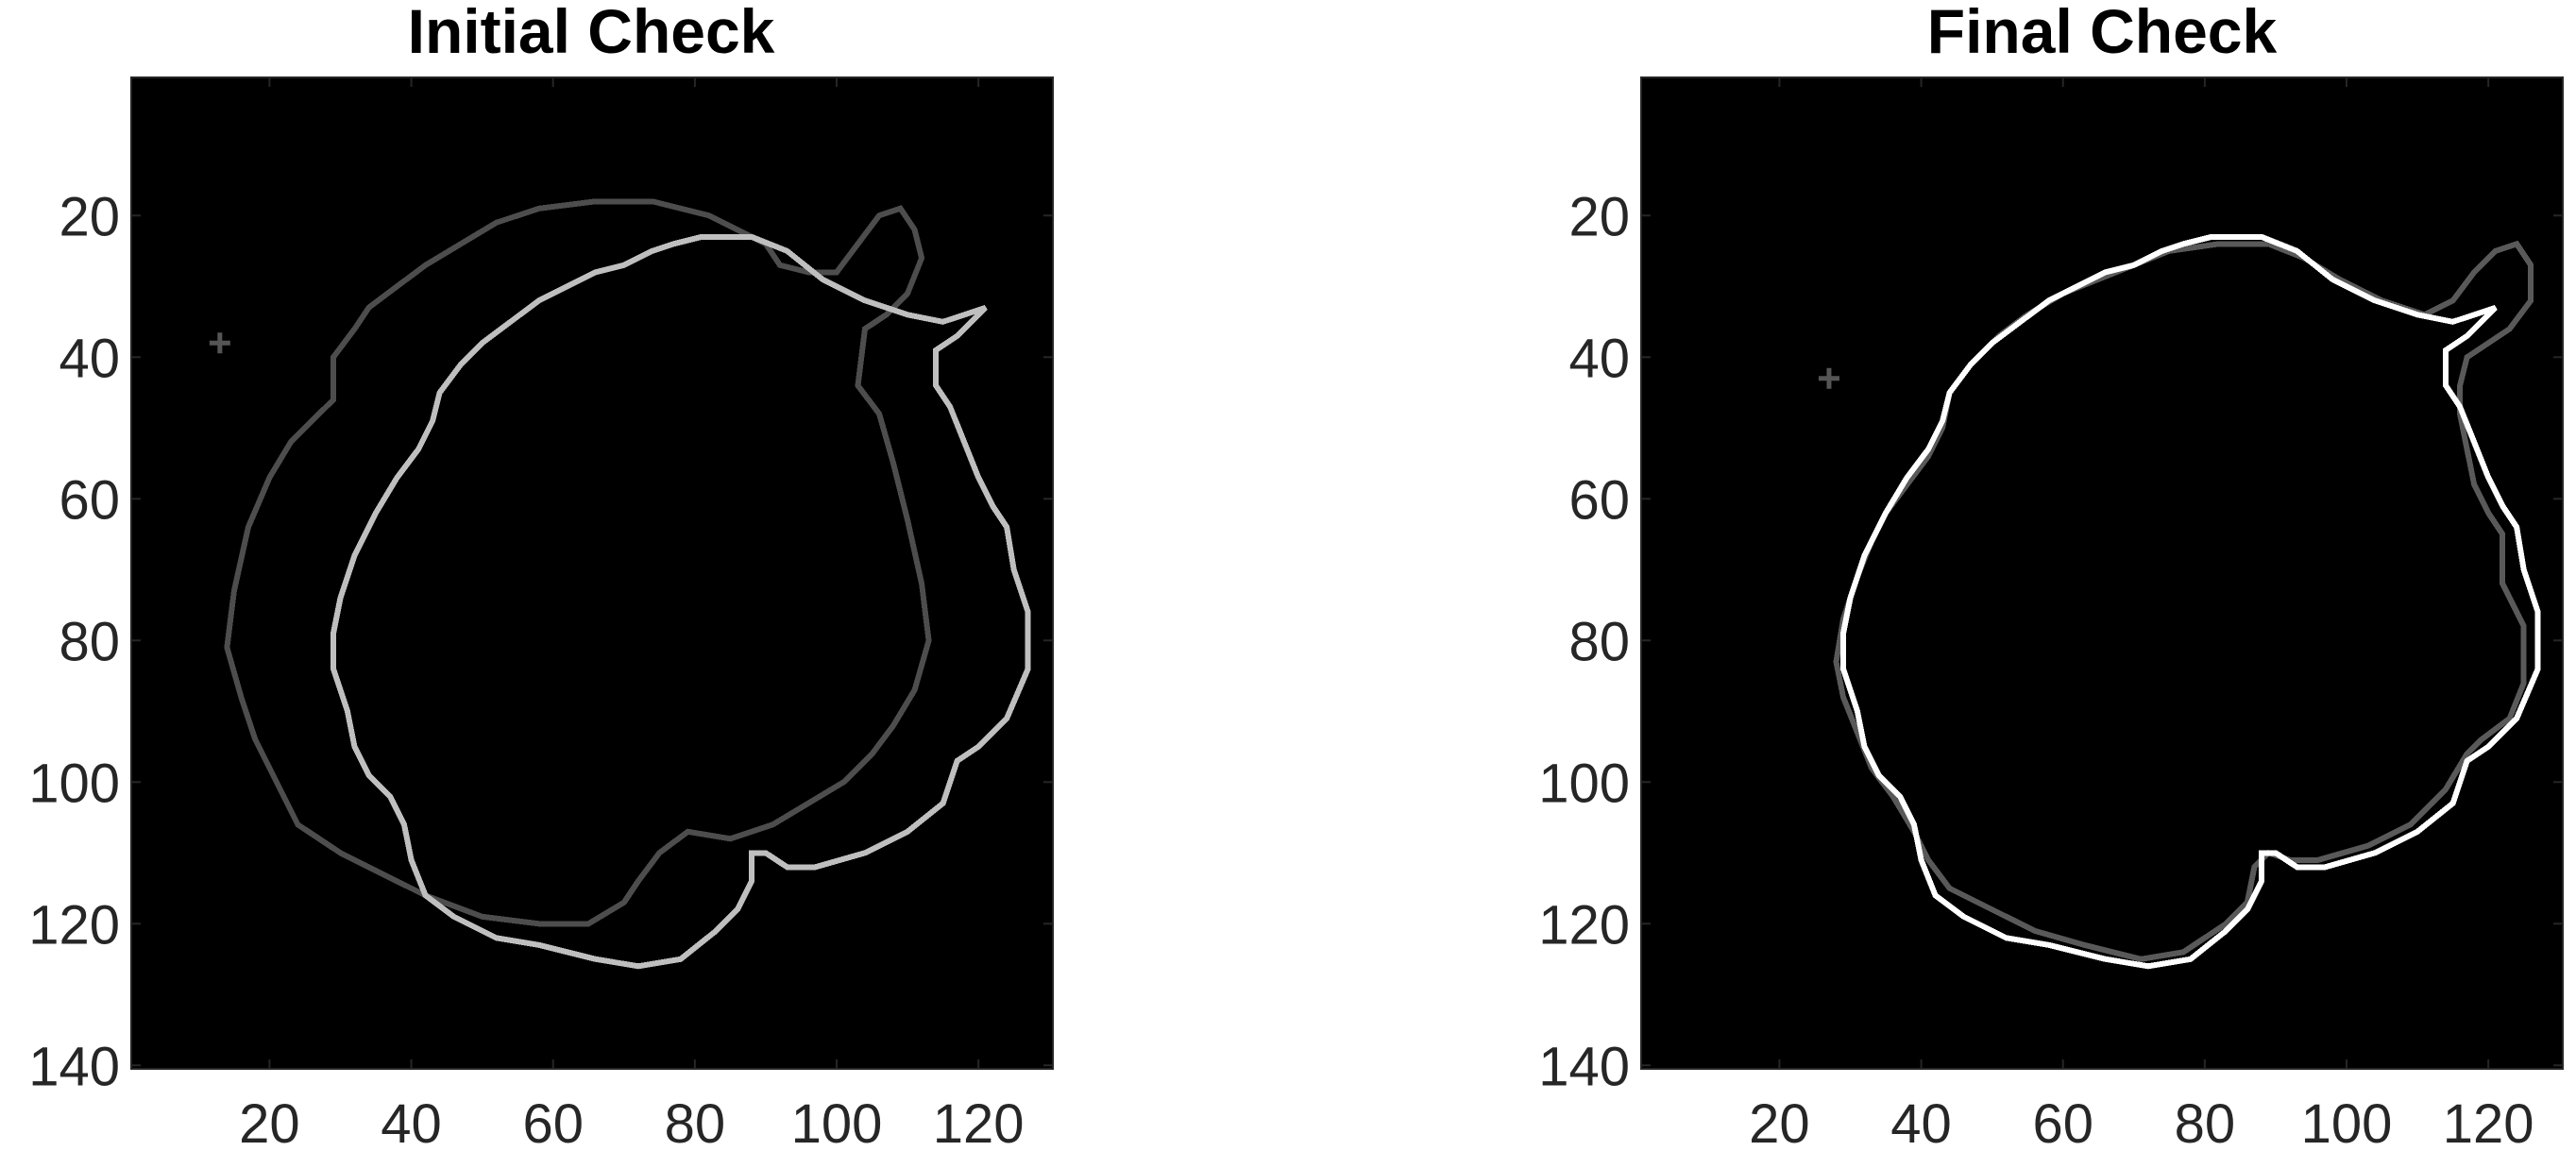 This screenshot has width=2576, height=1168. I want to click on chart-title-final-check: Final Check, so click(2102, 33).